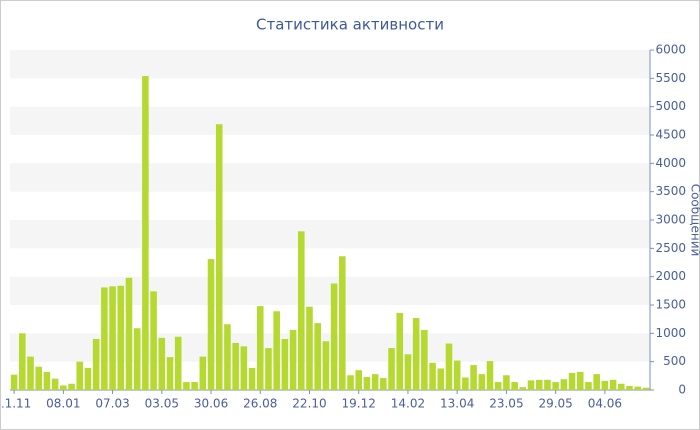 Image resolution: width=700 pixels, height=430 pixels. What do you see at coordinates (670, 78) in the screenshot?
I see `y-tick-label: 5500` at bounding box center [670, 78].